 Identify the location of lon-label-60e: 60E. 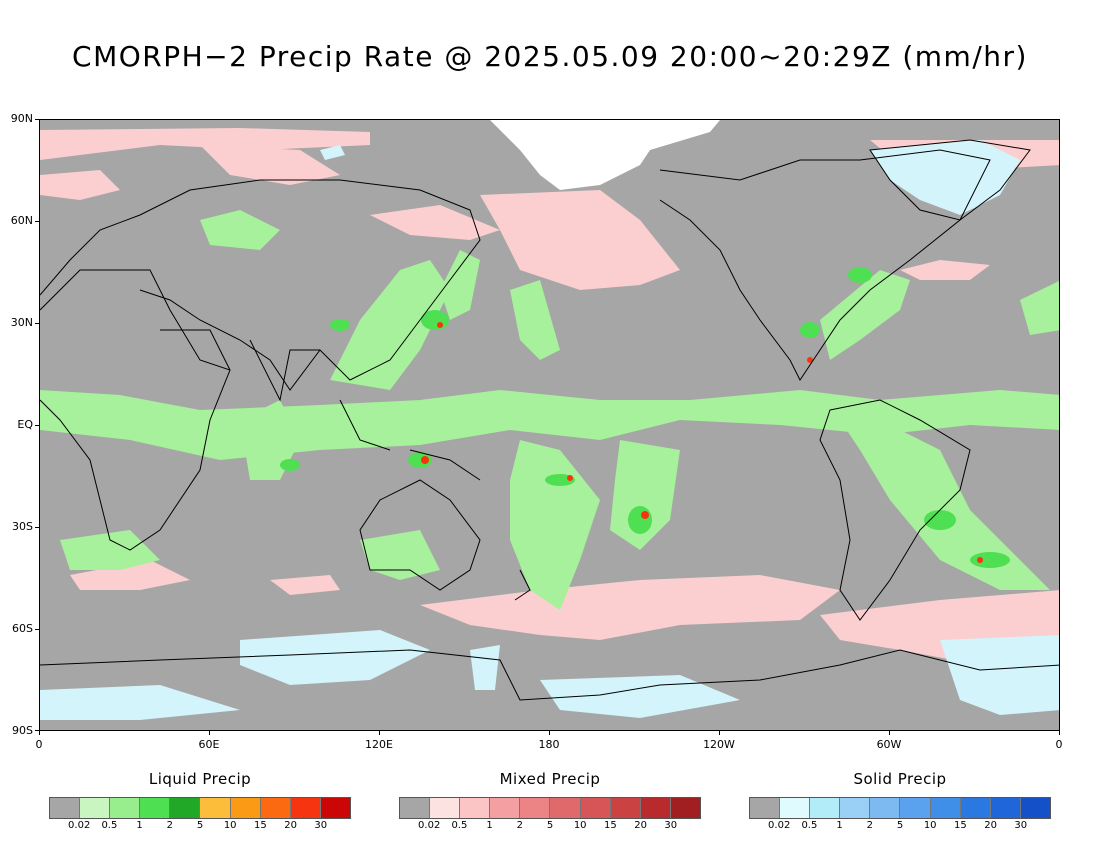
(209, 744).